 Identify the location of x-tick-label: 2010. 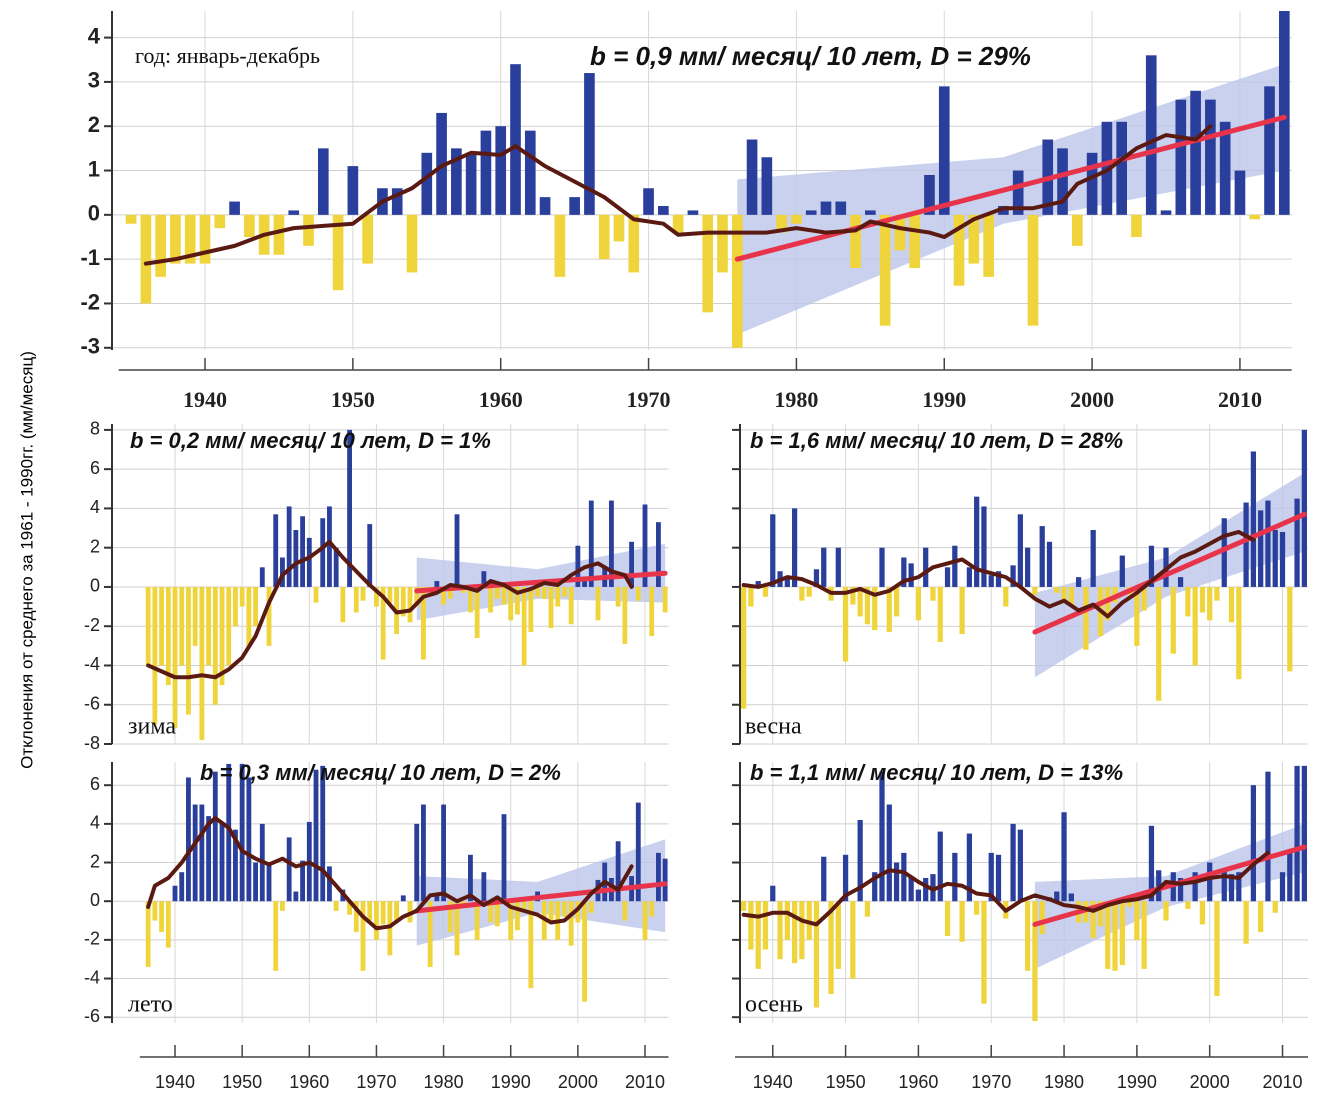
(1282, 1082).